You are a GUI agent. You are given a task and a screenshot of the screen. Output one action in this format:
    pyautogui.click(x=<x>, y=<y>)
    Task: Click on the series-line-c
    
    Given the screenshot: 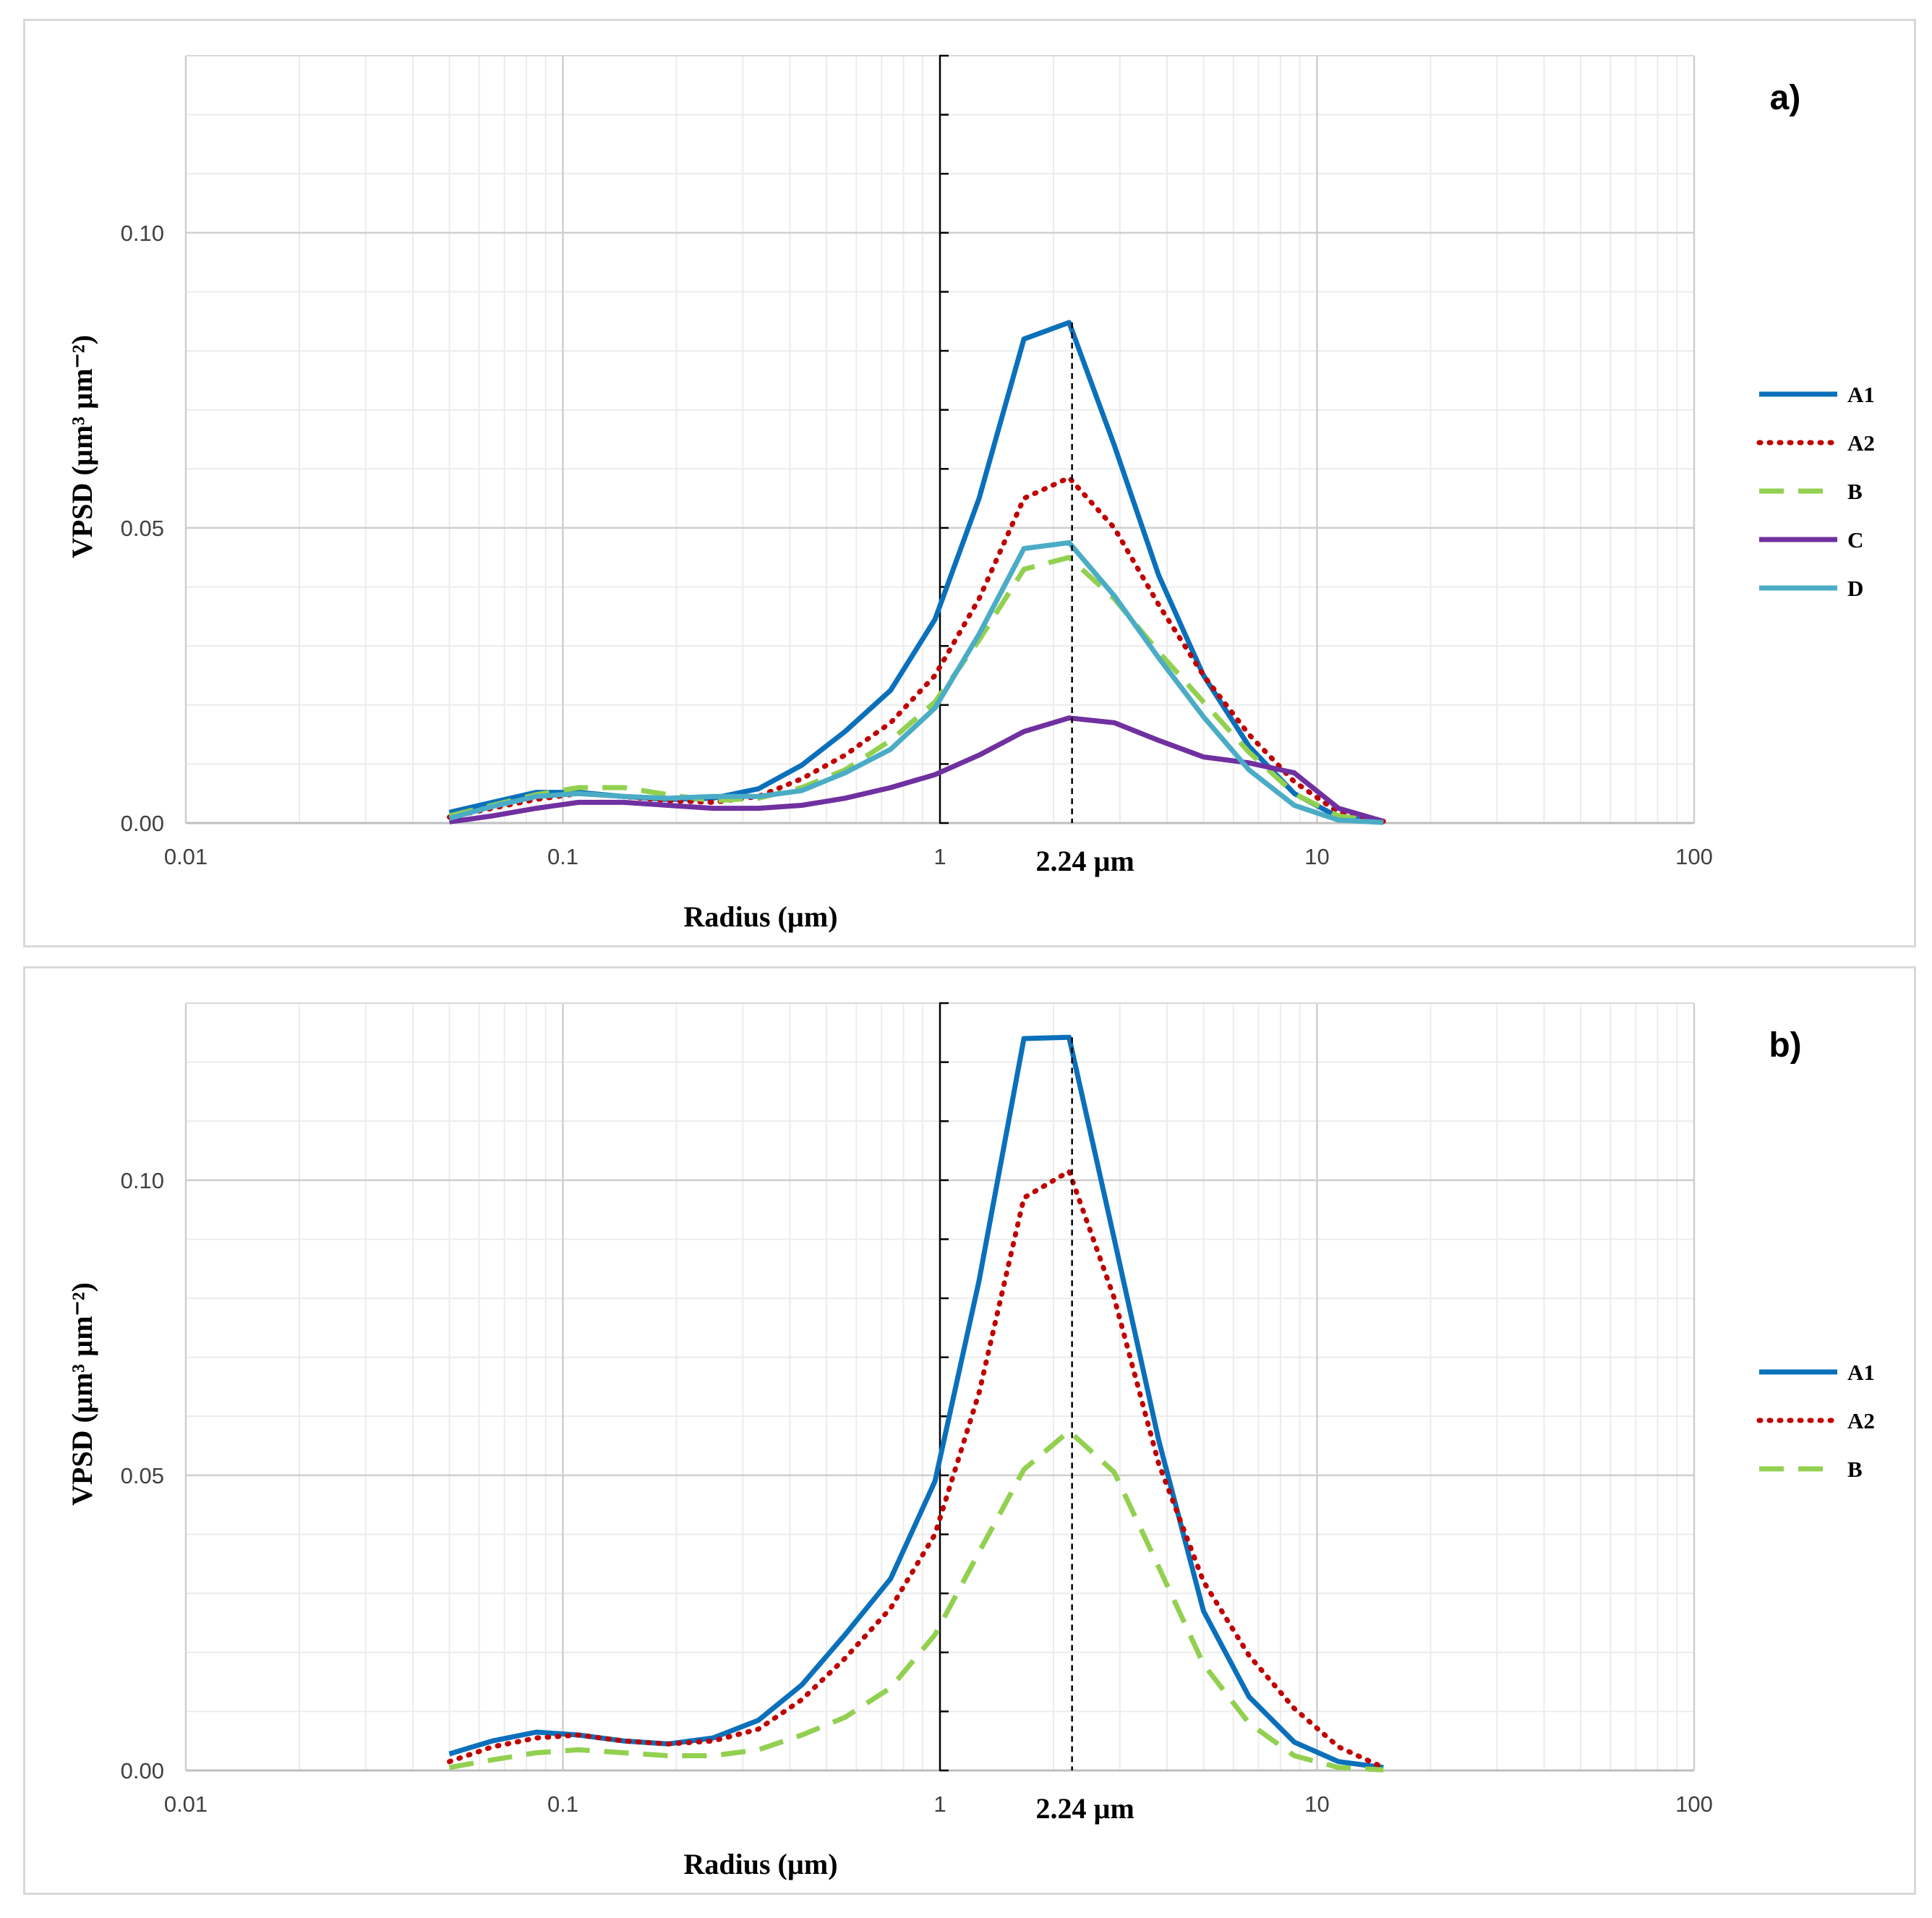 What is the action you would take?
    pyautogui.click(x=917, y=769)
    